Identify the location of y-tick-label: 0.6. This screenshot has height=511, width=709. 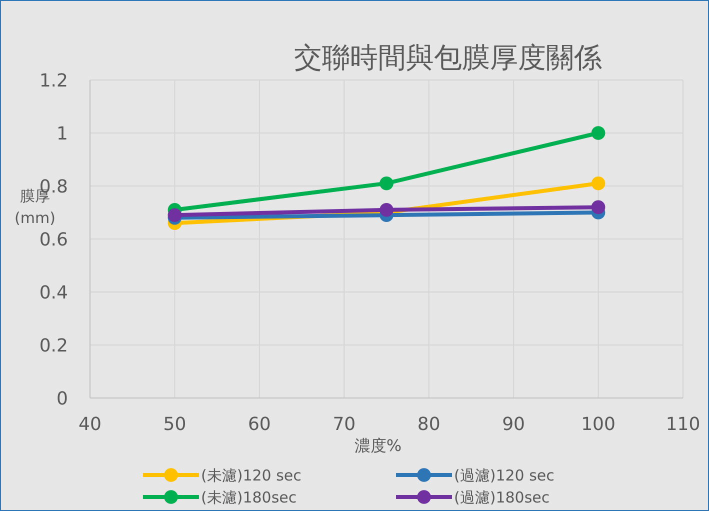
(53, 239).